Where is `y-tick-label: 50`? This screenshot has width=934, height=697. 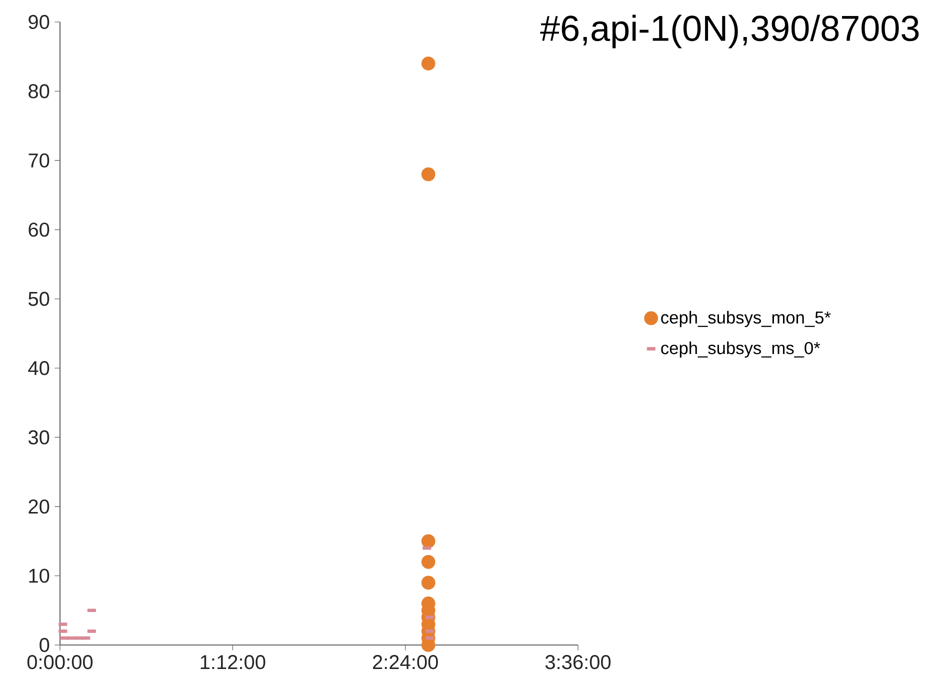
y-tick-label: 50 is located at coordinates (39, 299).